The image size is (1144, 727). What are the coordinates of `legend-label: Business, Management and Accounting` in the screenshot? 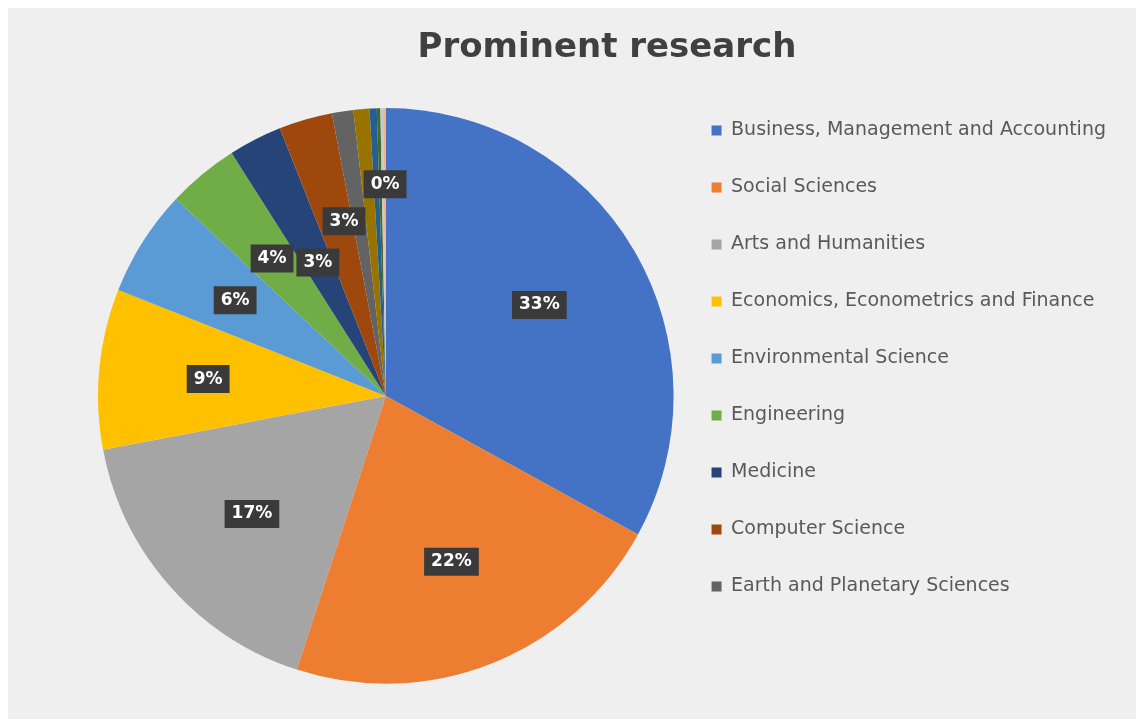 It's located at (919, 128).